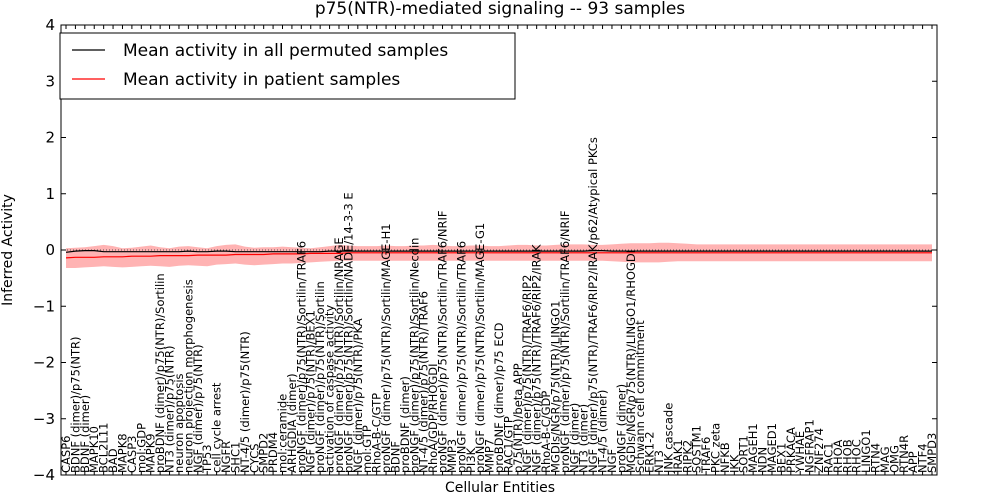  What do you see at coordinates (141, 448) in the screenshot?
I see `x-tick-label: mol:GDP` at bounding box center [141, 448].